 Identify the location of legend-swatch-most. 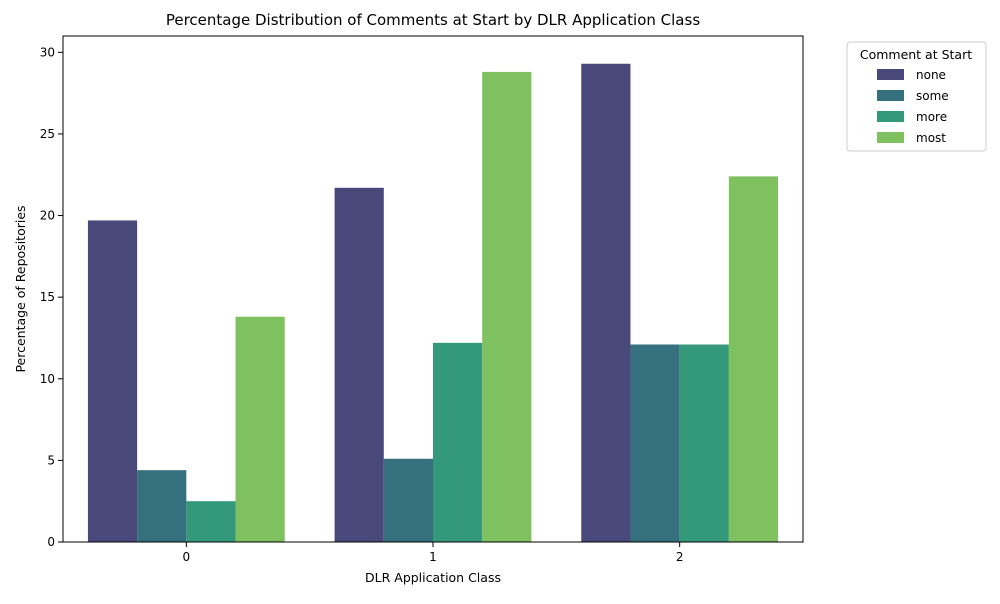
(890, 137).